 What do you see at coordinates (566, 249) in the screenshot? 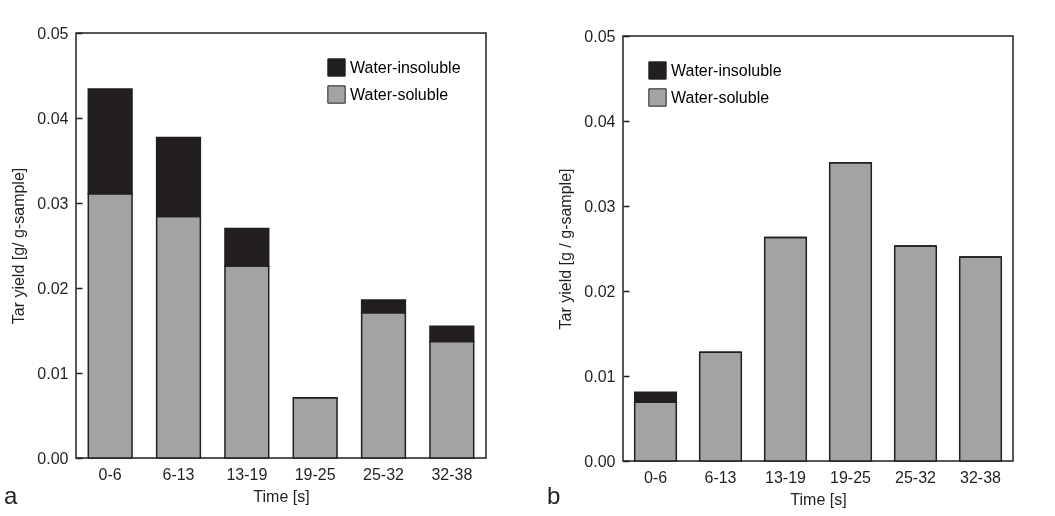
I see `y-axis-title: Tar yield [g / g-sample]` at bounding box center [566, 249].